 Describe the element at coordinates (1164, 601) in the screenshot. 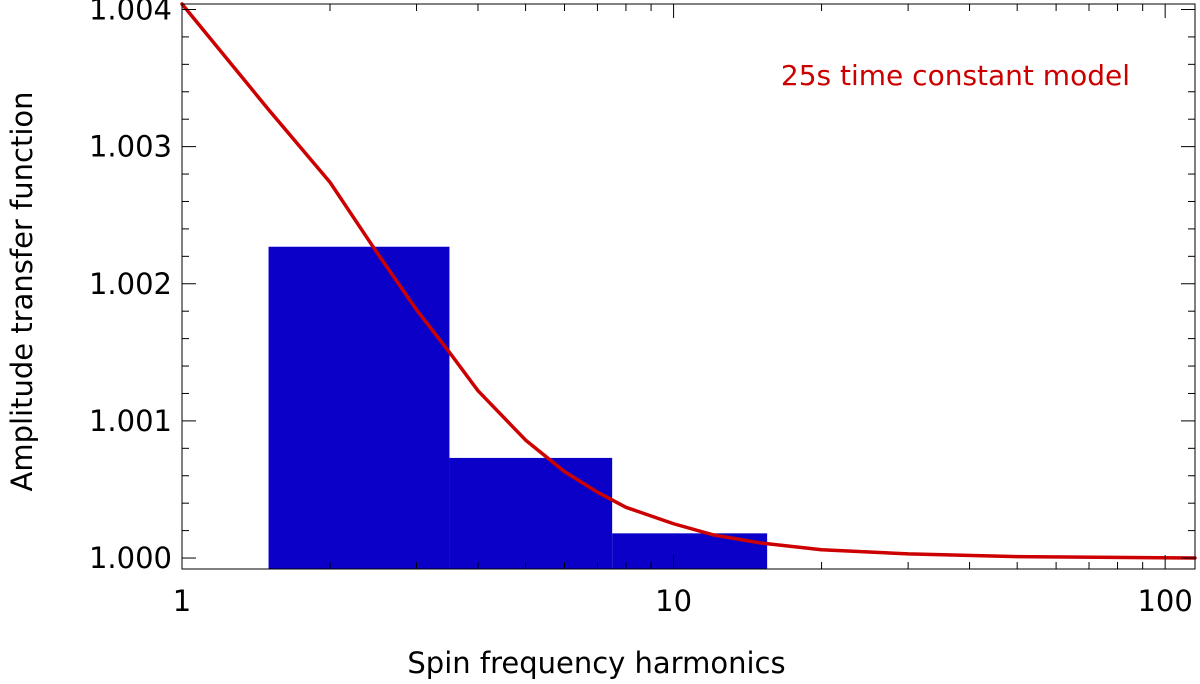

I see `x-tick-label: 100` at that location.